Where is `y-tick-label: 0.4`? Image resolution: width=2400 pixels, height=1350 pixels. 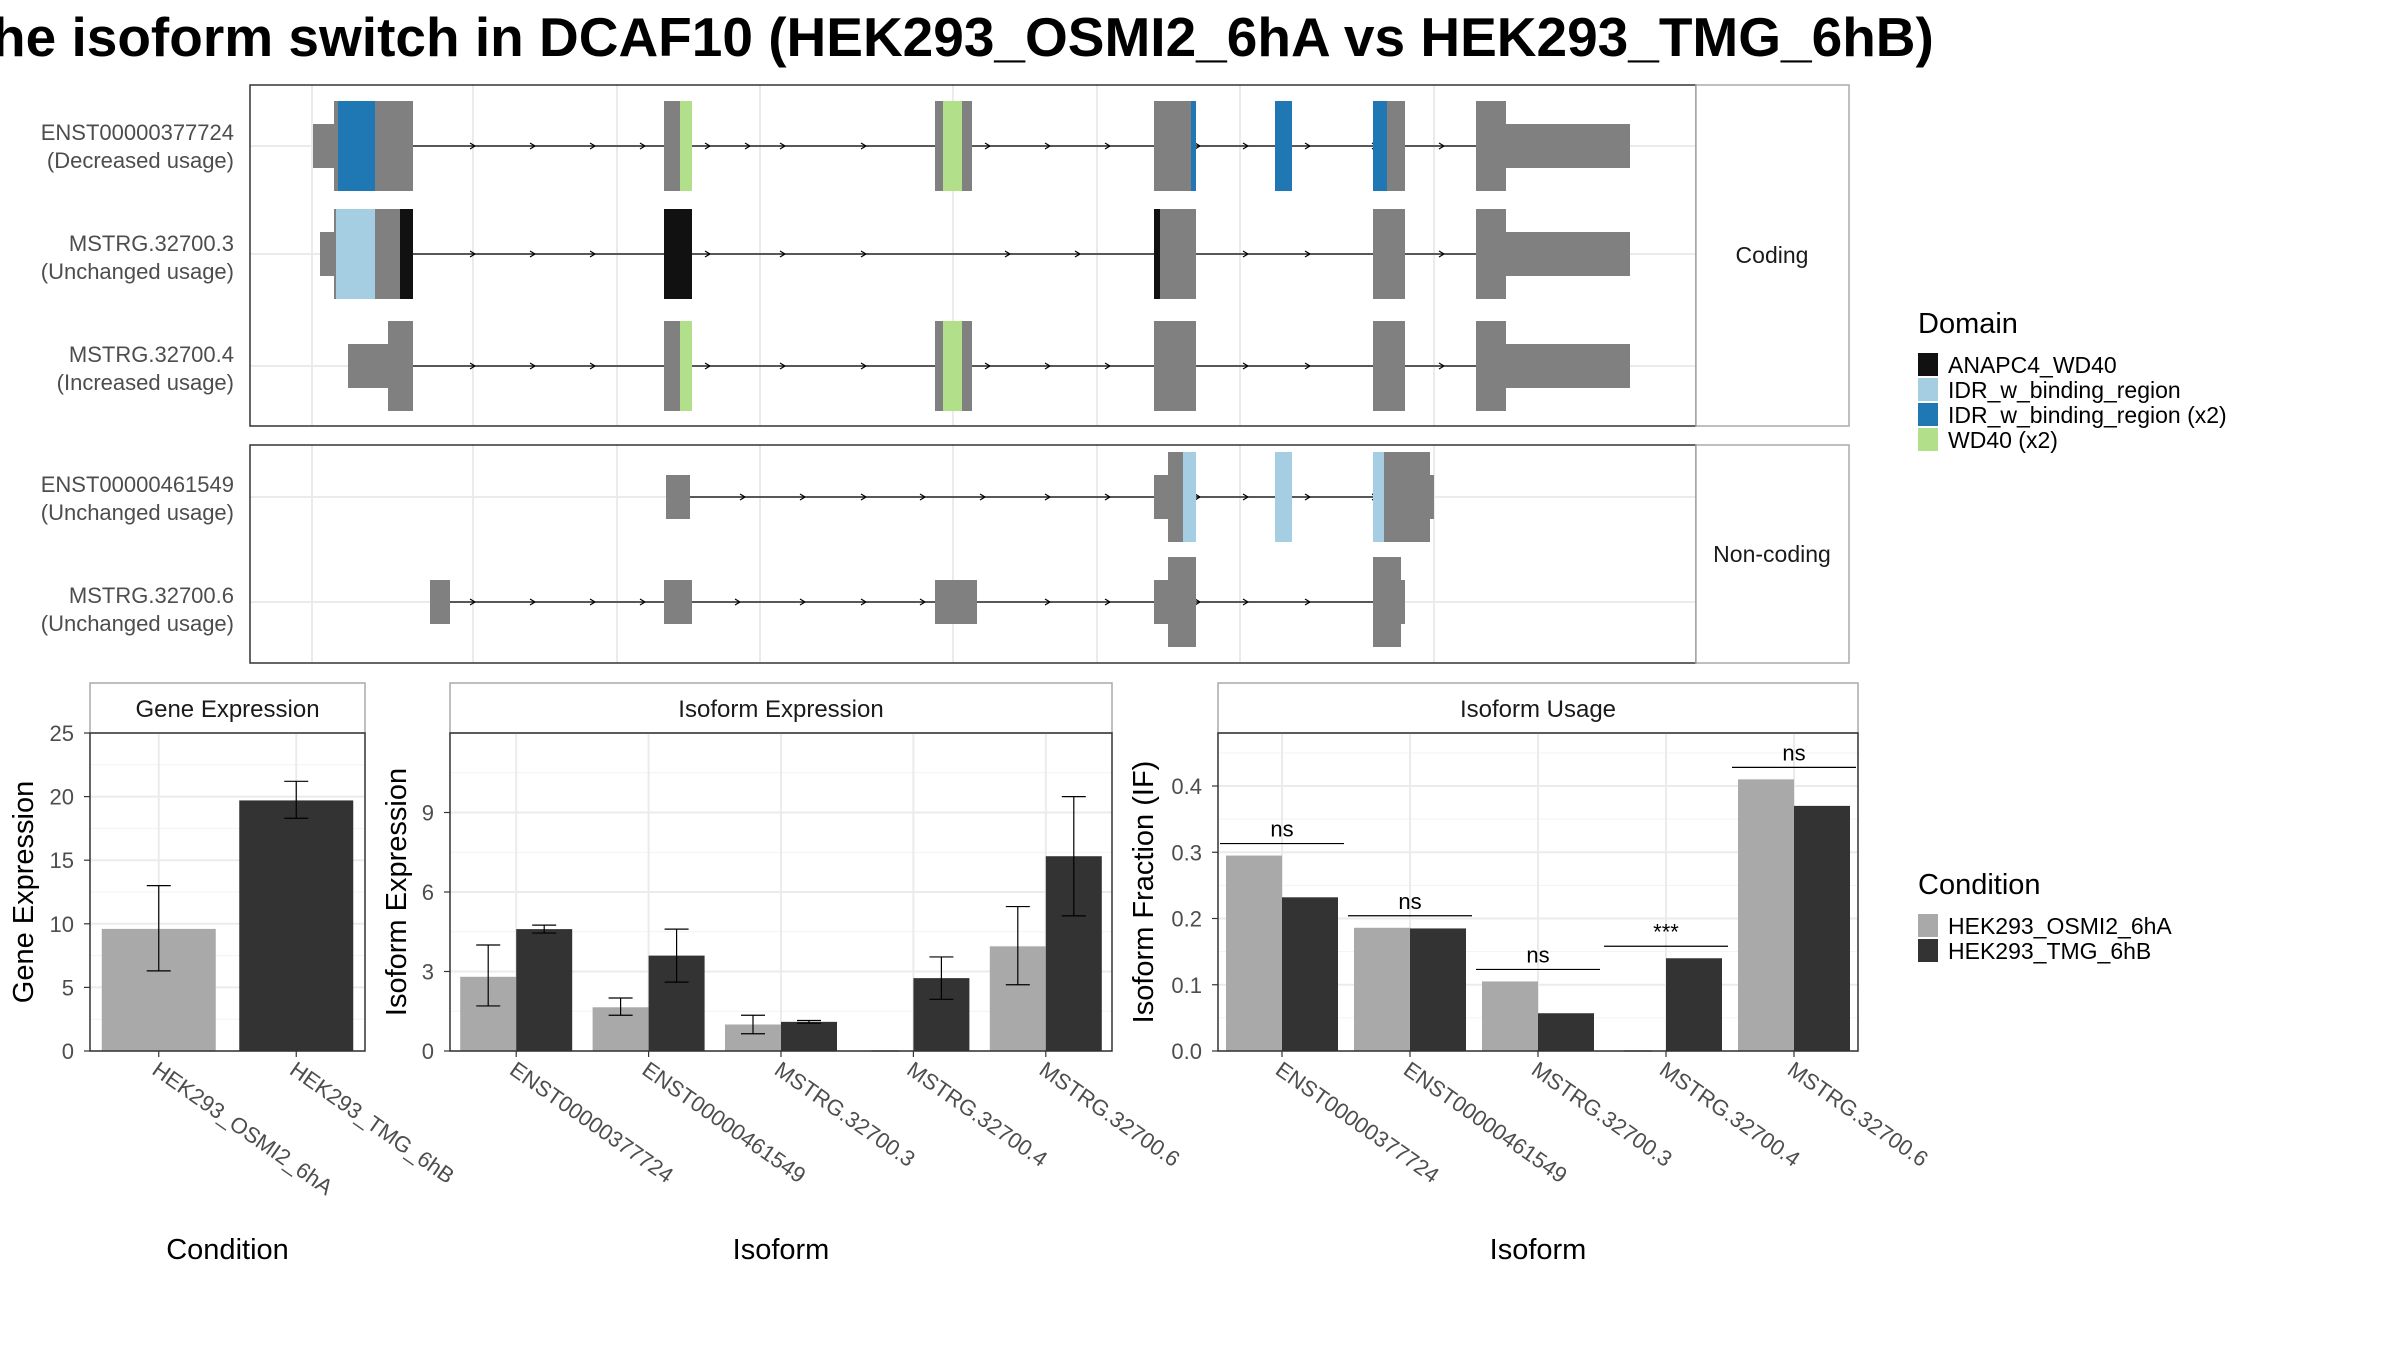 y-tick-label: 0.4 is located at coordinates (1186, 786).